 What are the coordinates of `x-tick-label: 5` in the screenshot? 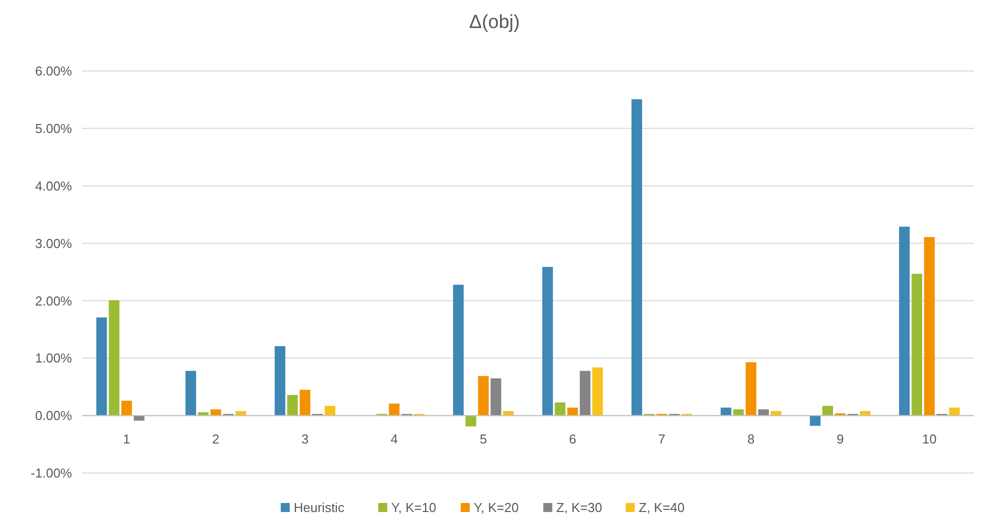 It's located at (484, 439).